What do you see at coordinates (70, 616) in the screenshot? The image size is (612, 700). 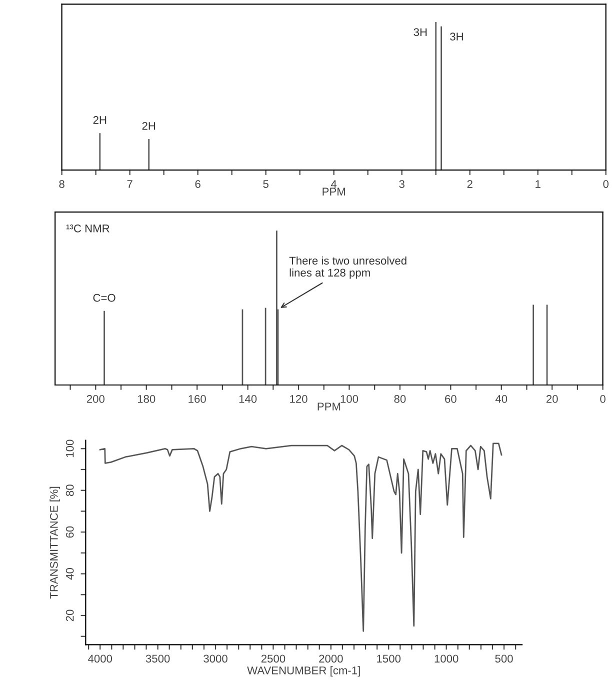 I see `y-tick-label: 20` at bounding box center [70, 616].